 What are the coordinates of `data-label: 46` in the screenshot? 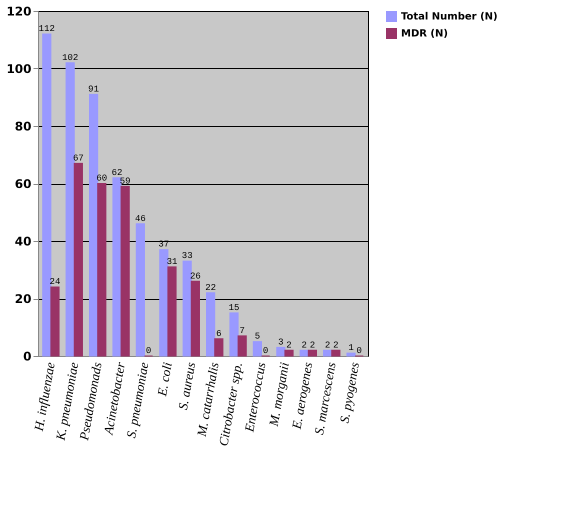 It's located at (140, 219).